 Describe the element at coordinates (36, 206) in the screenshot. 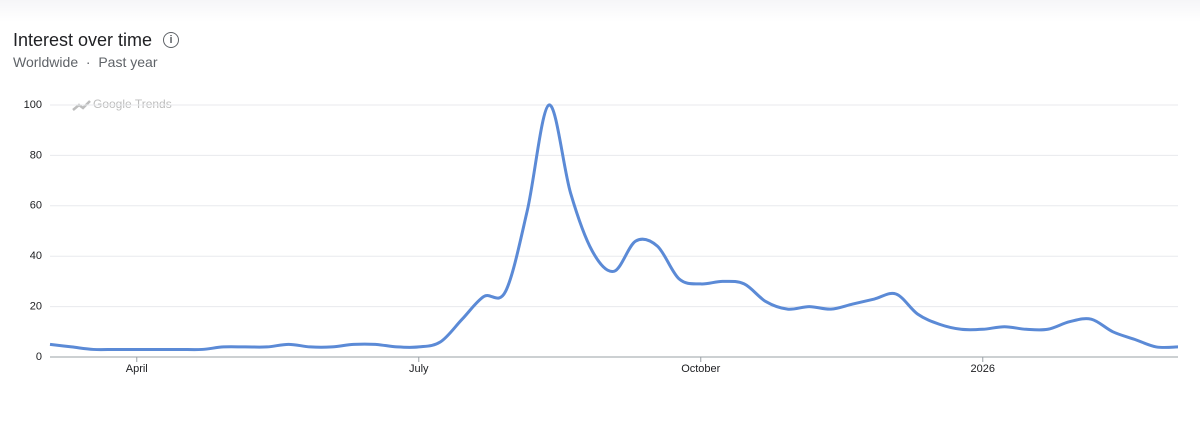

I see `y-tick-label: 60` at that location.